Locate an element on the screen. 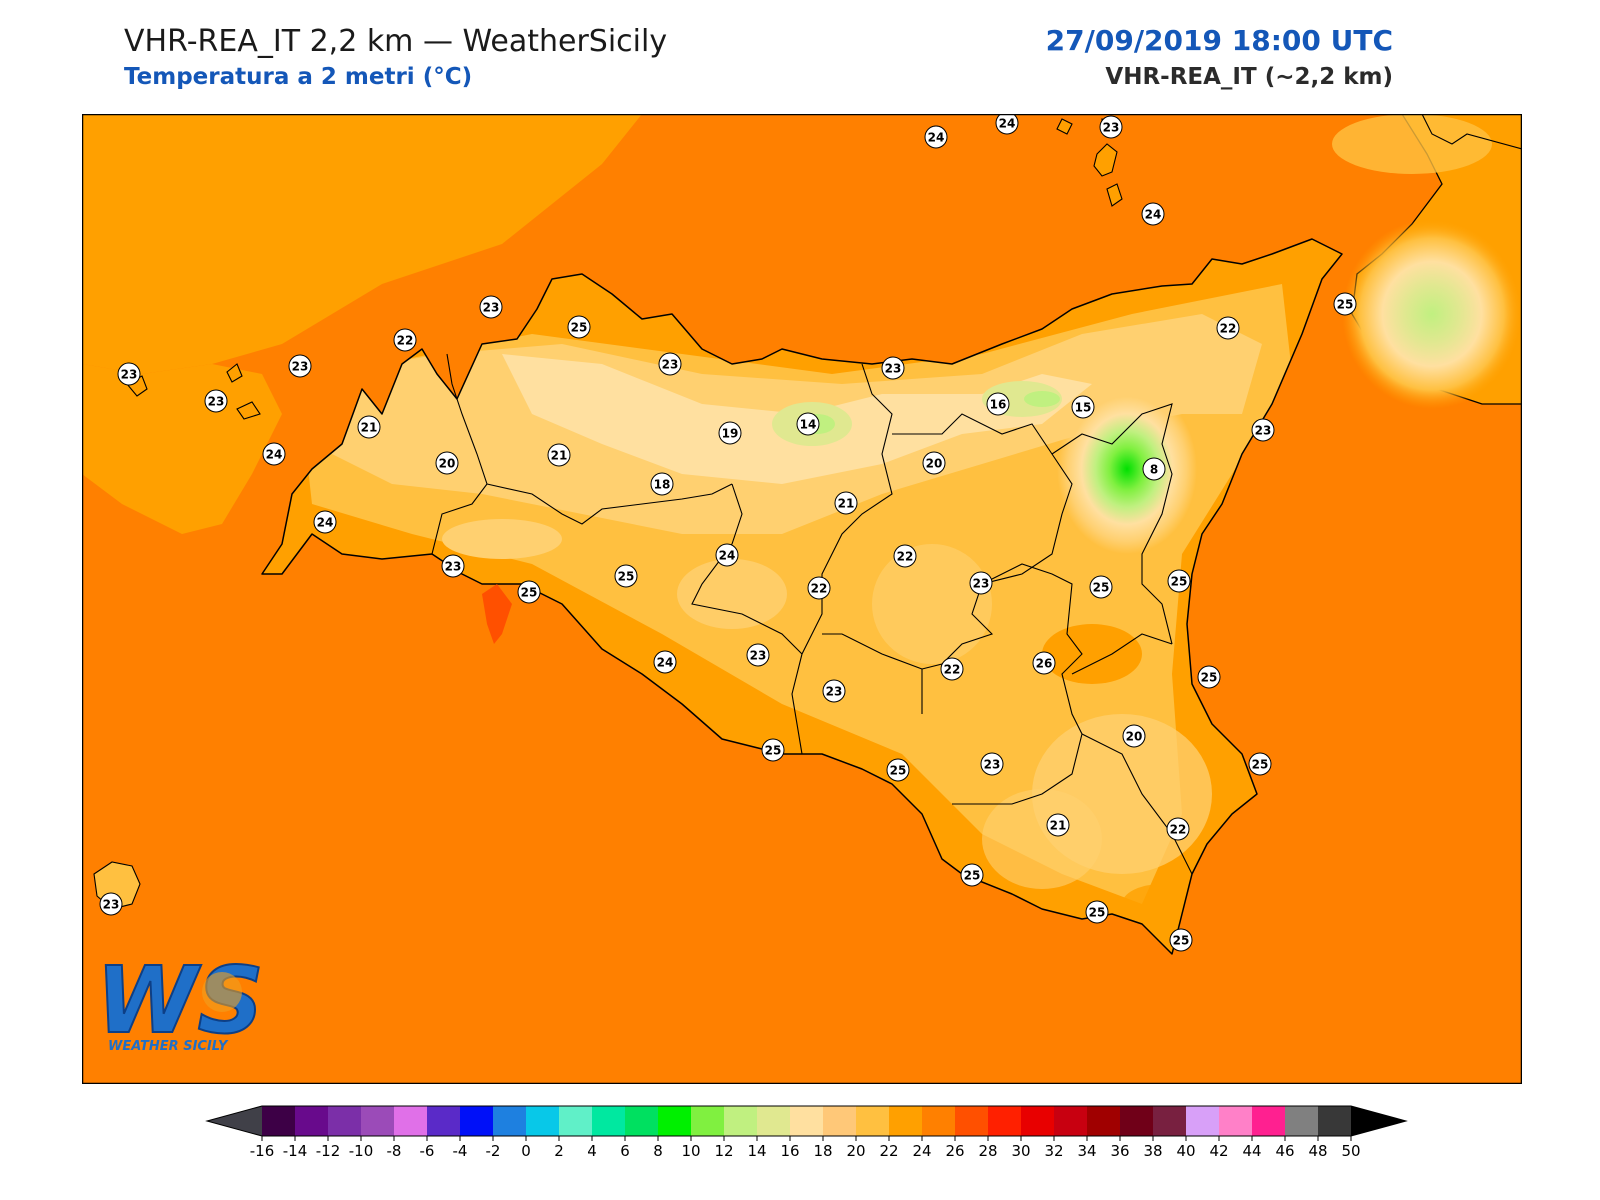 The height and width of the screenshot is (1200, 1600). colorbar-max-arrow is located at coordinates (1378, 1121).